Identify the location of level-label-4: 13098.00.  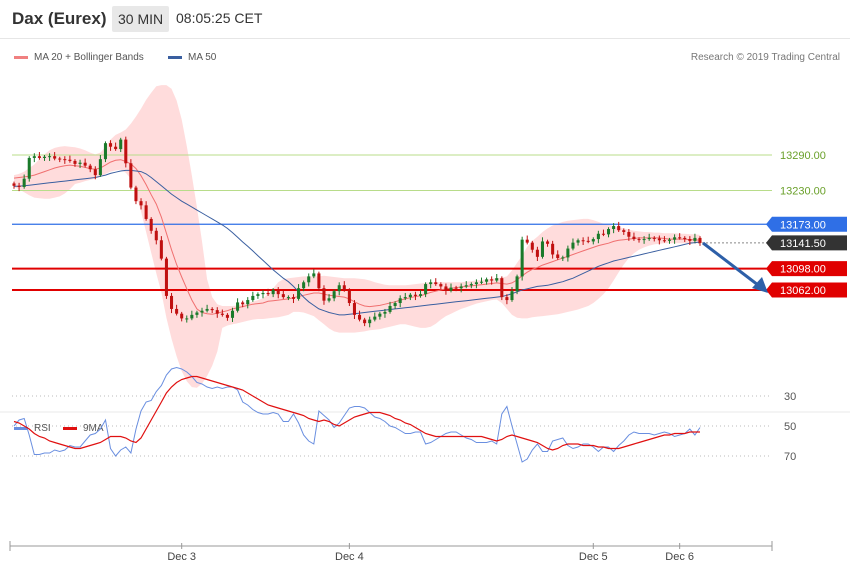
(803, 270).